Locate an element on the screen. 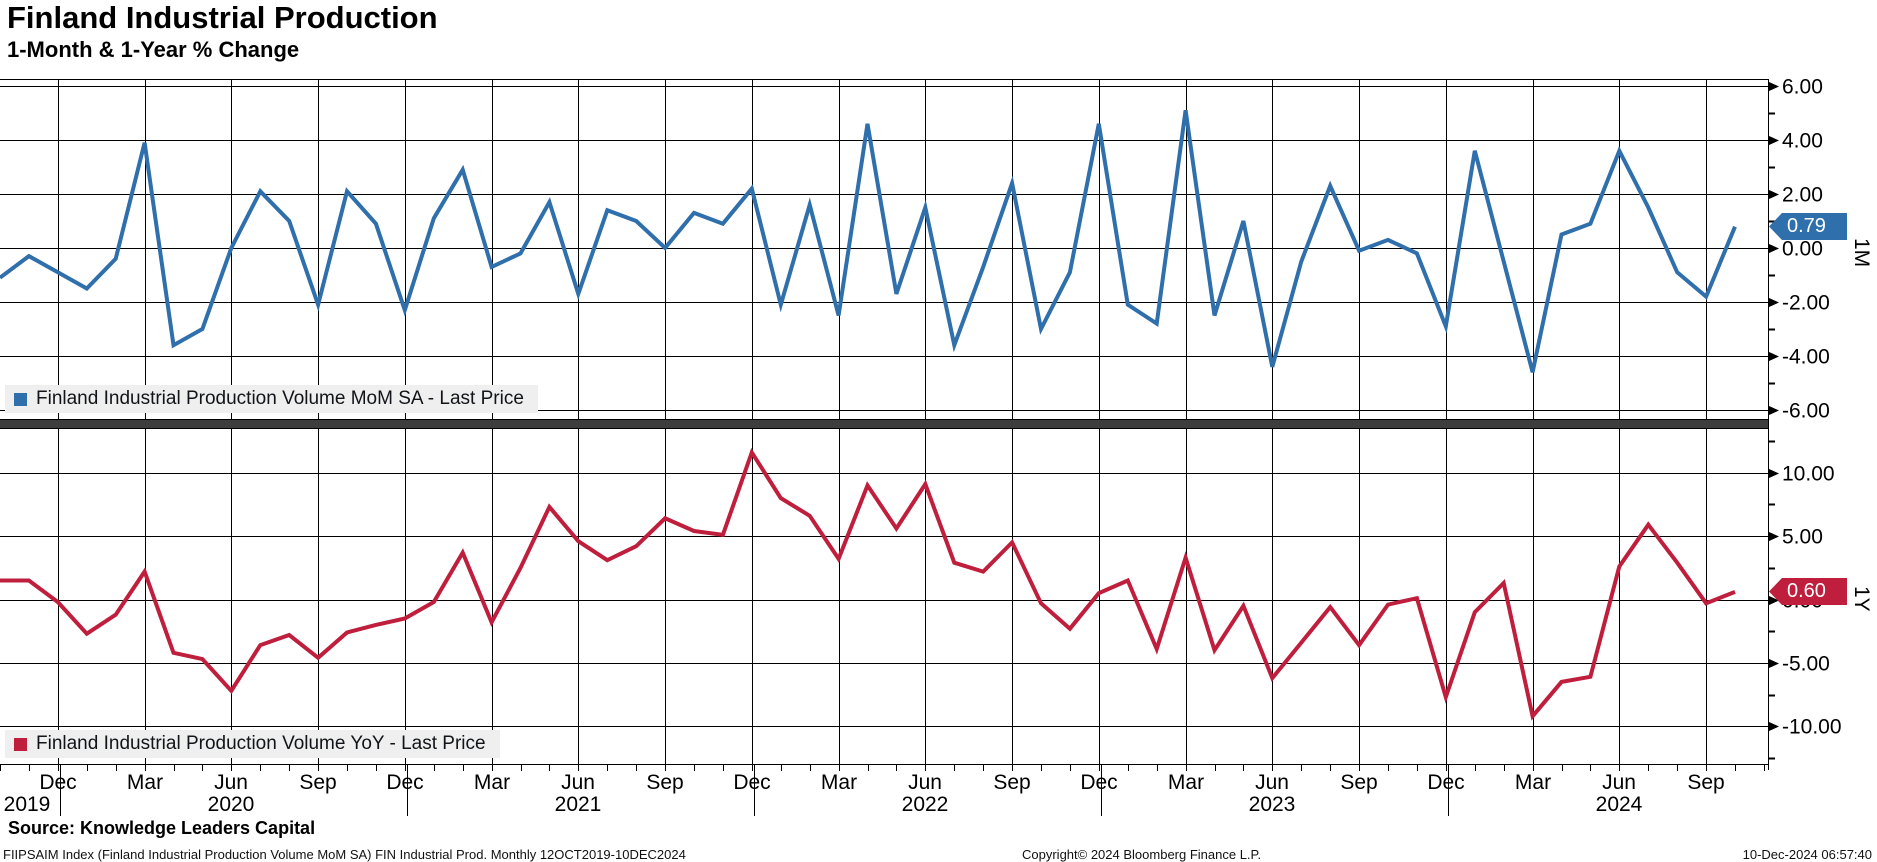  y-axis-title-1y: 1Y is located at coordinates (1861, 599).